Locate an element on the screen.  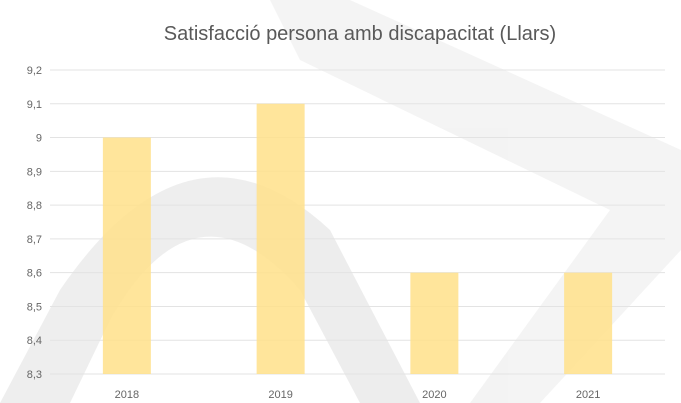
x-tick-label: 2020 is located at coordinates (434, 395).